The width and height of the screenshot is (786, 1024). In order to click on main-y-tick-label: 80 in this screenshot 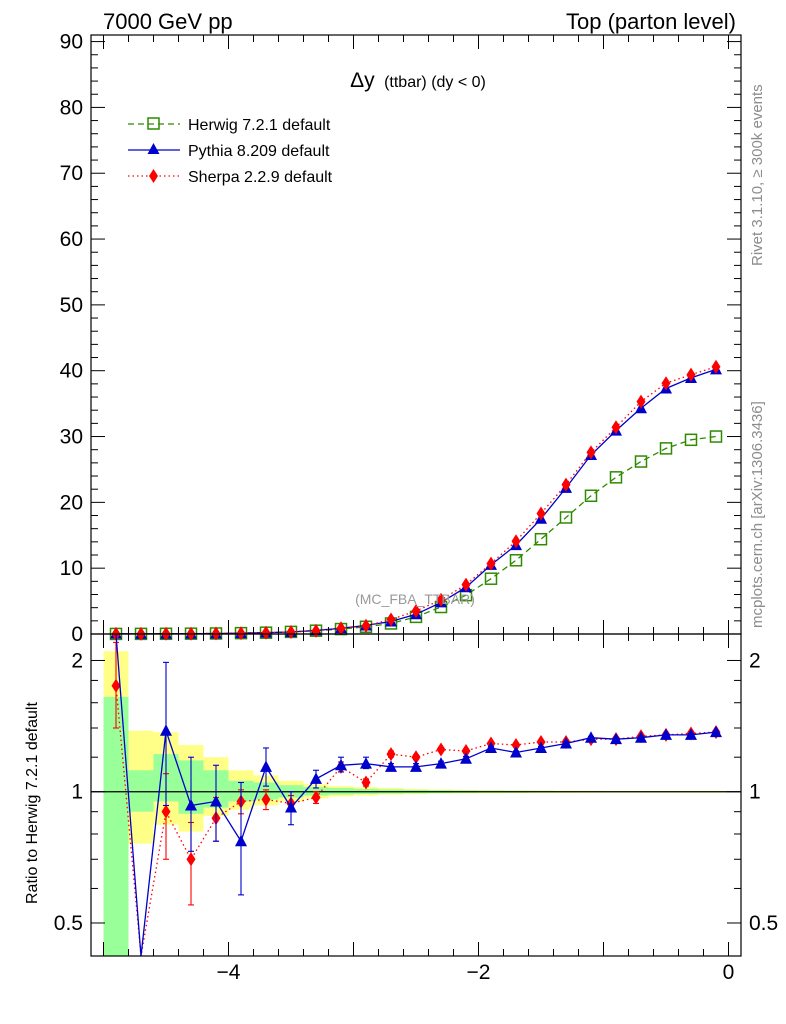, I will do `click(71, 107)`.